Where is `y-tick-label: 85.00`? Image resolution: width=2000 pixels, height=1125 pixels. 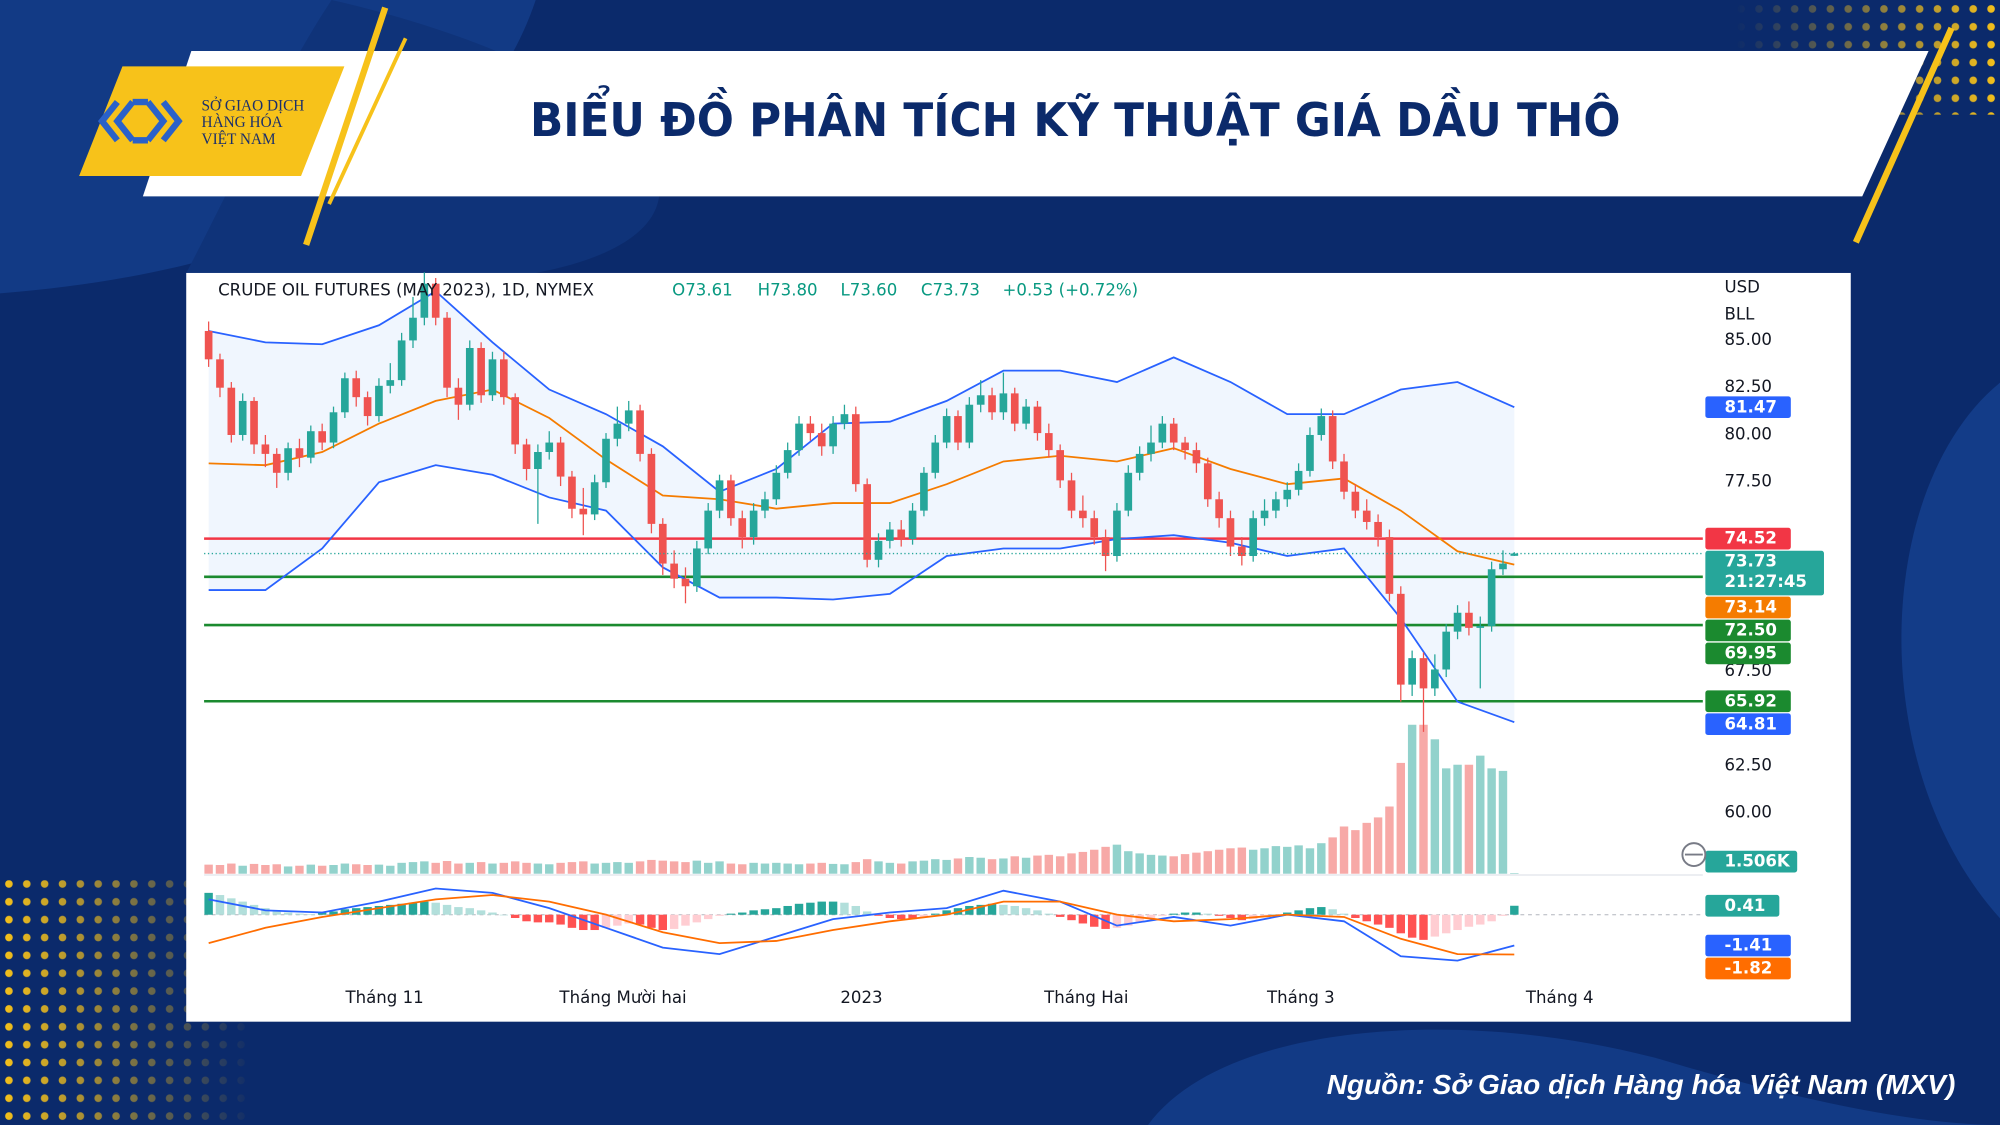 y-tick-label: 85.00 is located at coordinates (1747, 339).